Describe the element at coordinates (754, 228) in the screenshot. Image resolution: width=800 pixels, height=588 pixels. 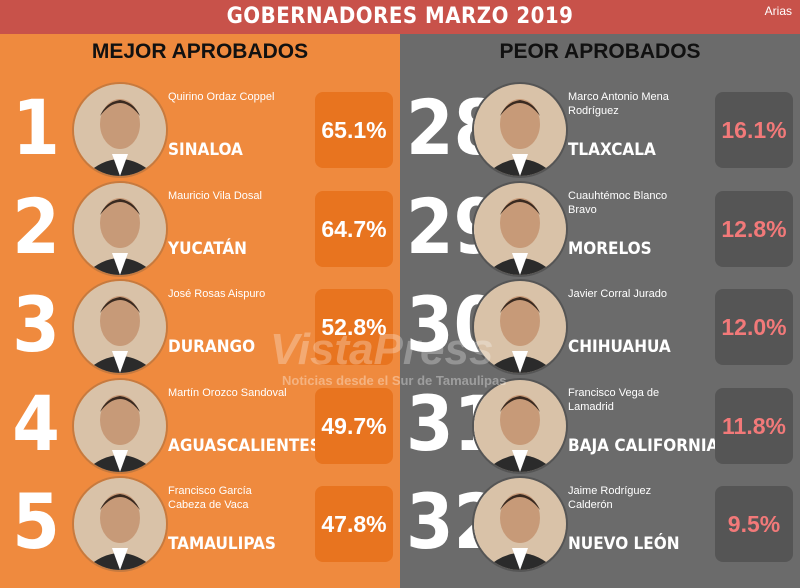
I see `approval: 12.8%` at that location.